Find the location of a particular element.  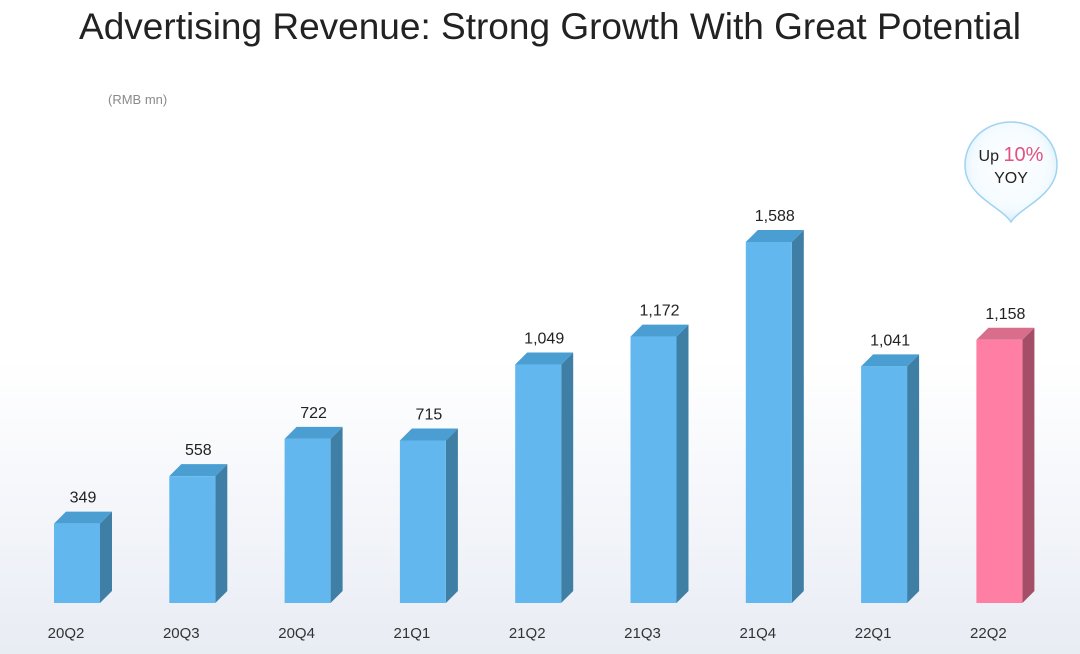

bar-22Q2 is located at coordinates (999, 471).